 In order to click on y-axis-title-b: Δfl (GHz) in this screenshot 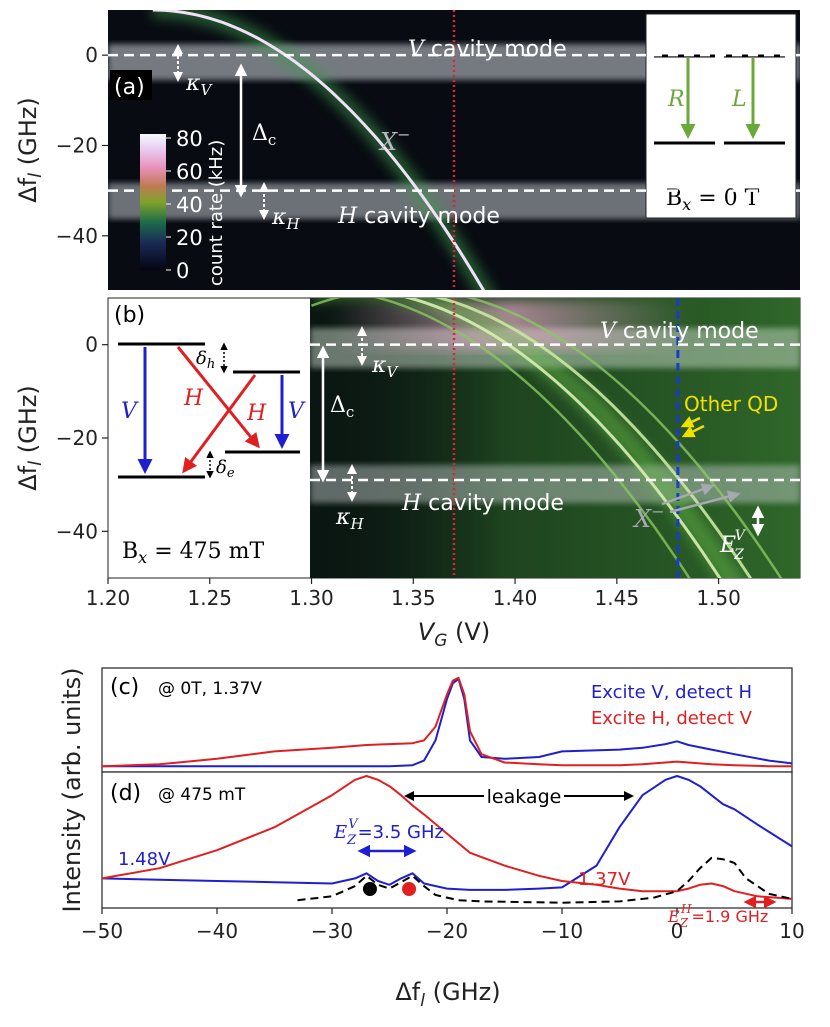, I will do `click(30, 438)`.